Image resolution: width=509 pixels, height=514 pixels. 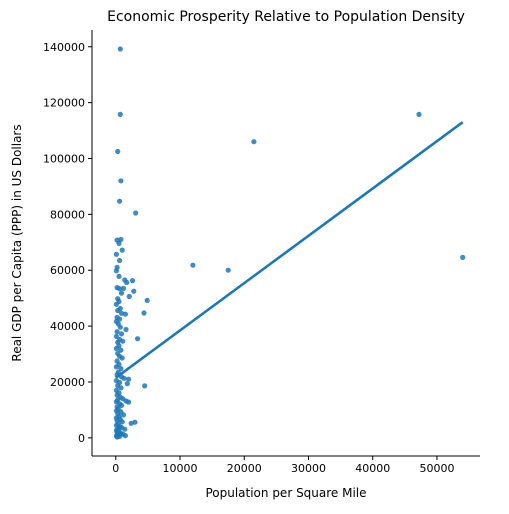 What do you see at coordinates (67, 382) in the screenshot?
I see `y-tick-label: 20000` at bounding box center [67, 382].